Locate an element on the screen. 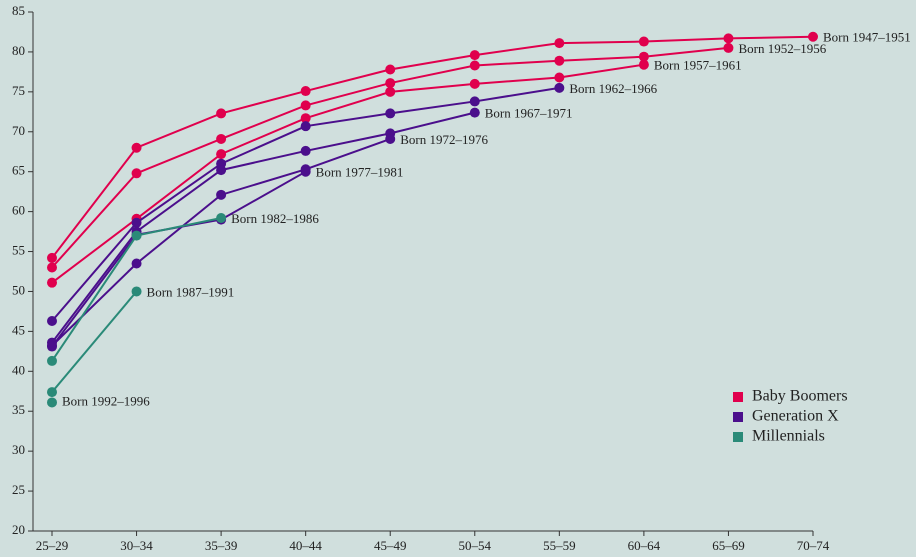  y-tick-label: 80 is located at coordinates (18, 50).